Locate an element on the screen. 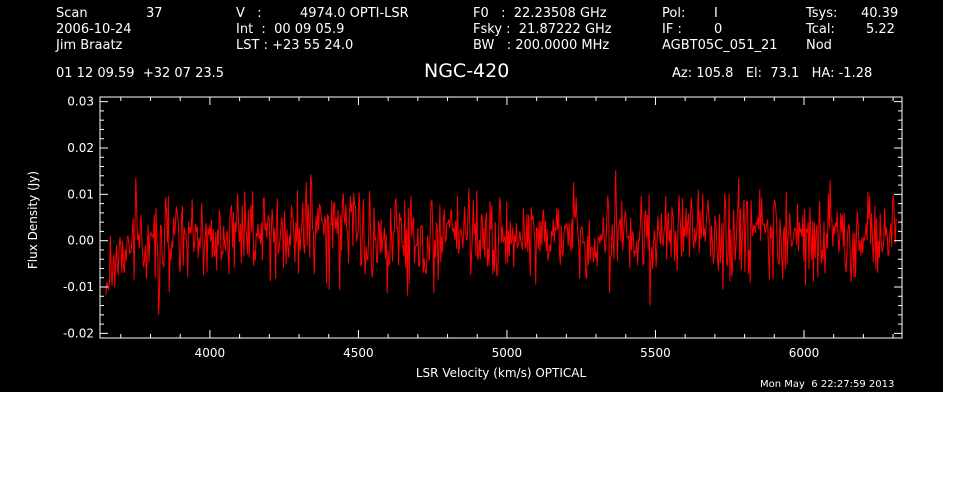 The height and width of the screenshot is (490, 962). velocity-label: V : is located at coordinates (249, 13).